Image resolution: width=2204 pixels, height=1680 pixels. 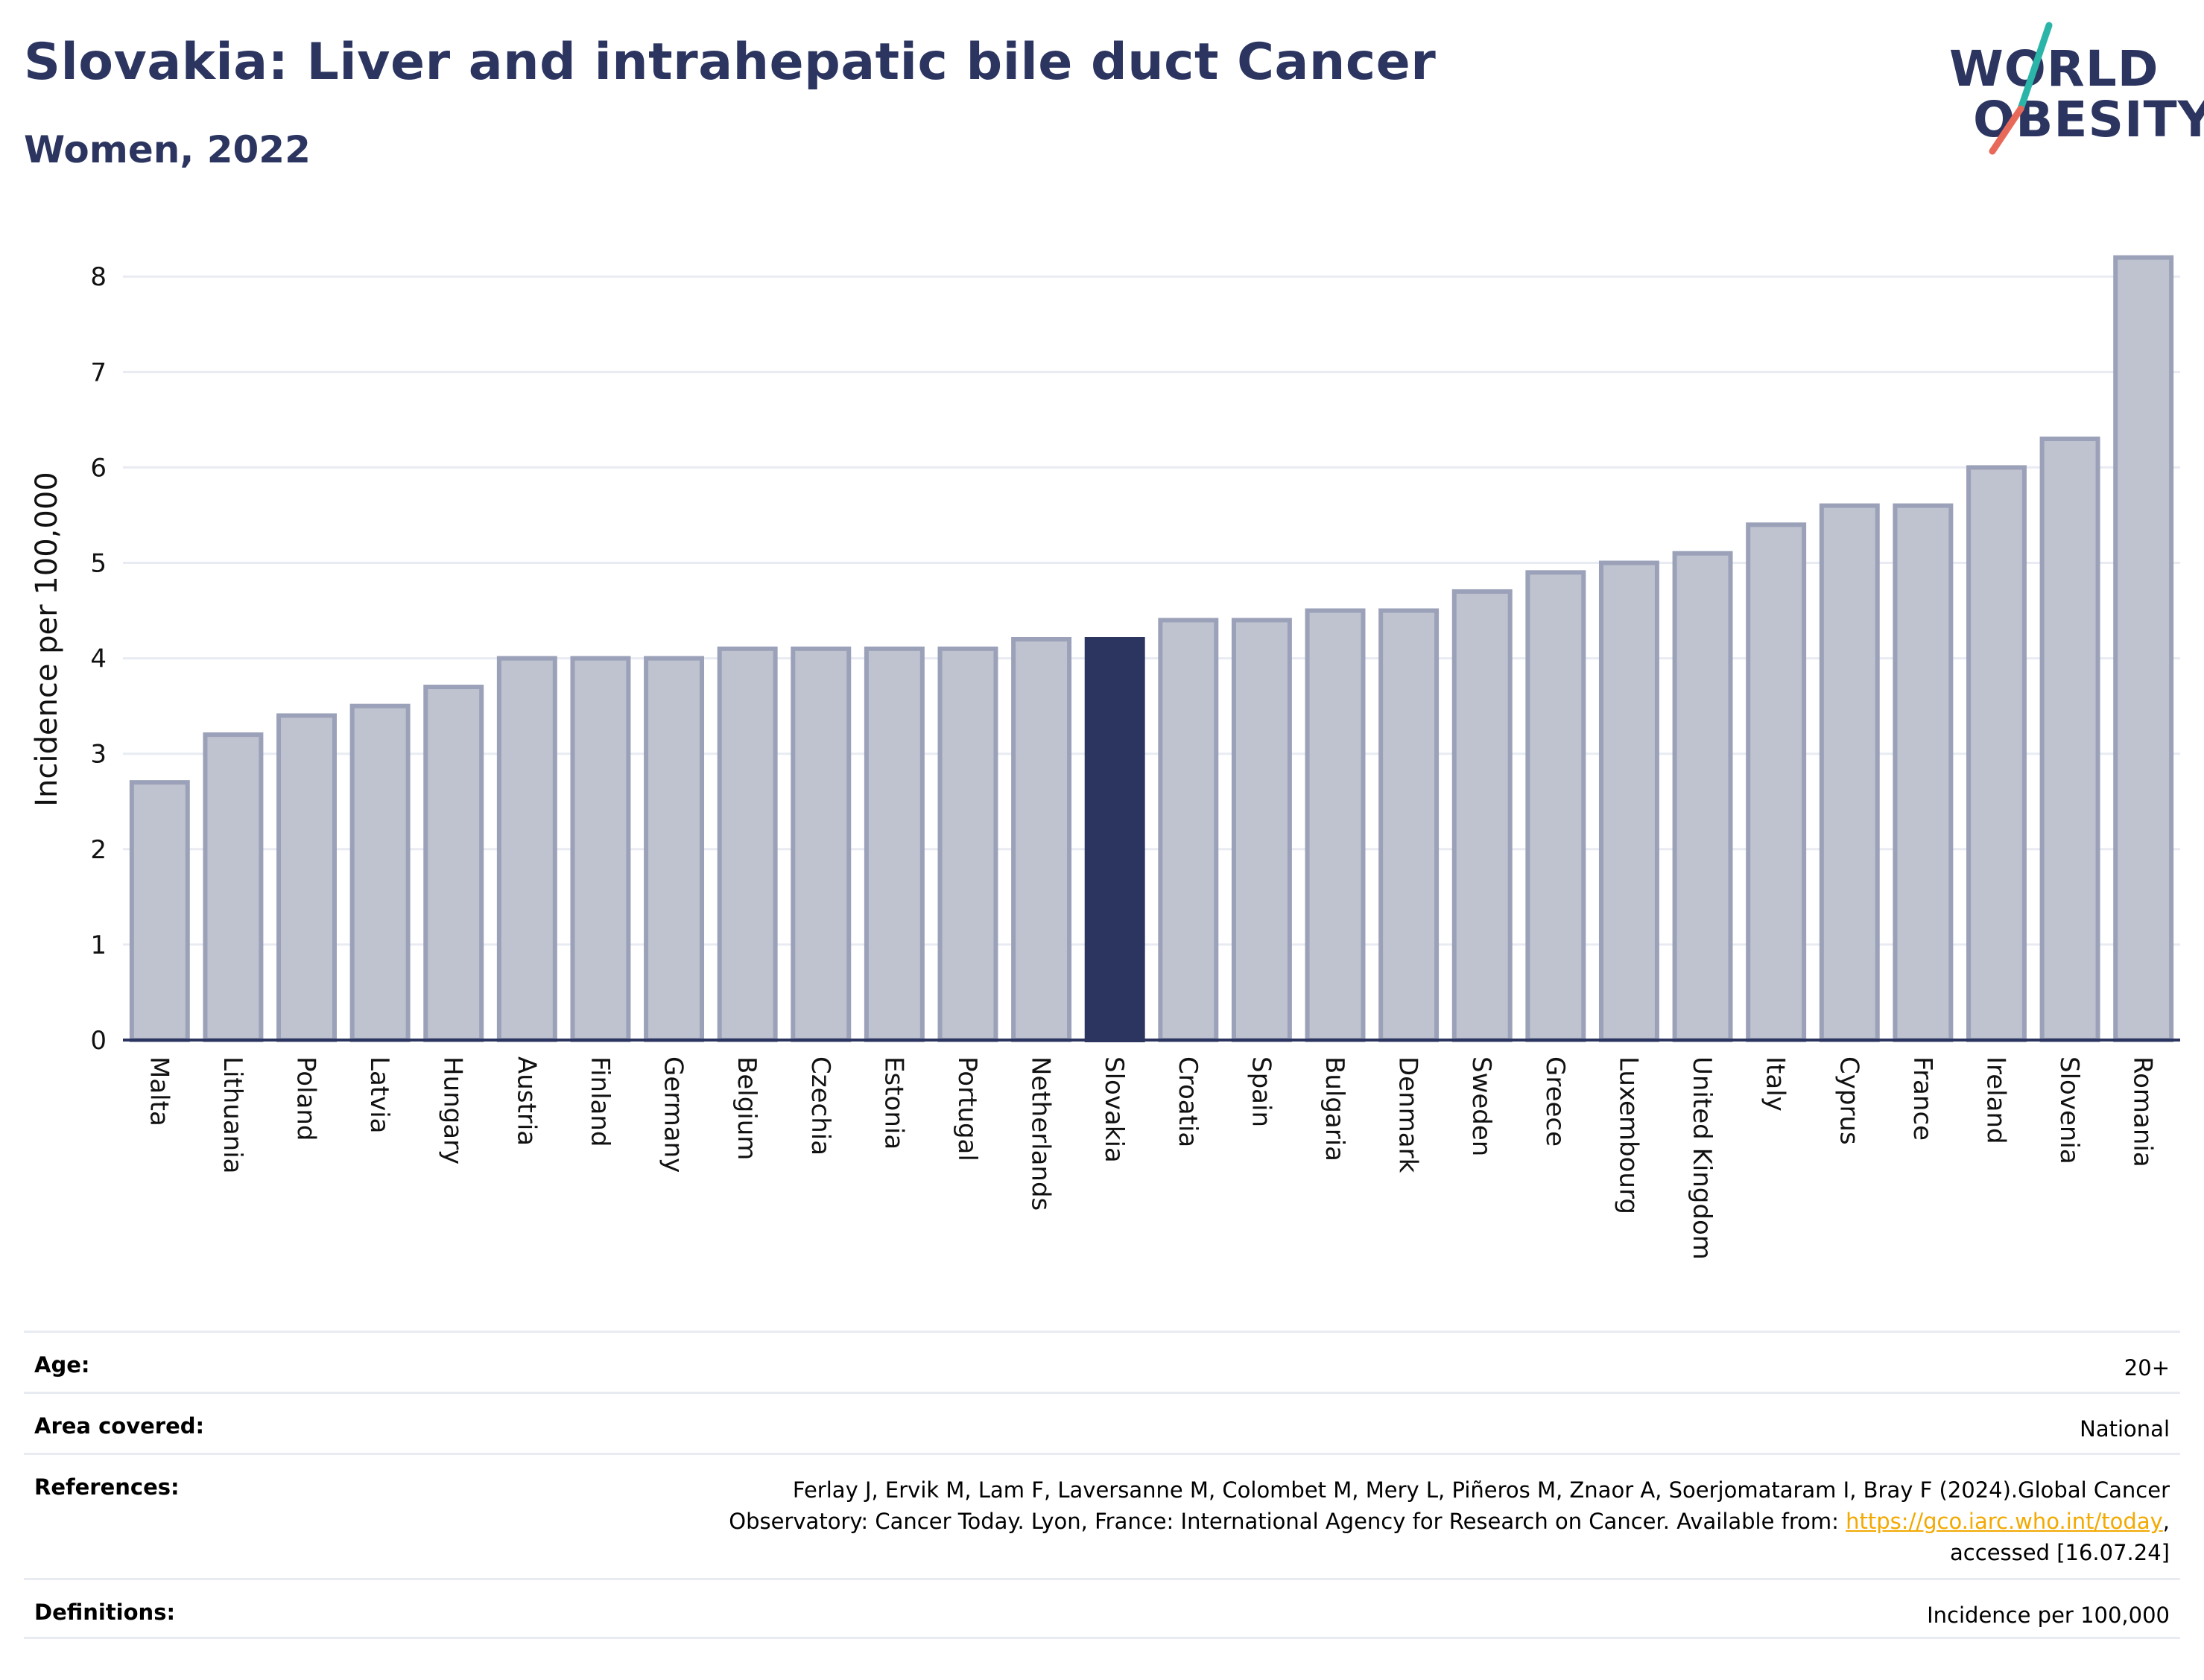 I want to click on x-tick-label: Belgium, so click(x=746, y=1108).